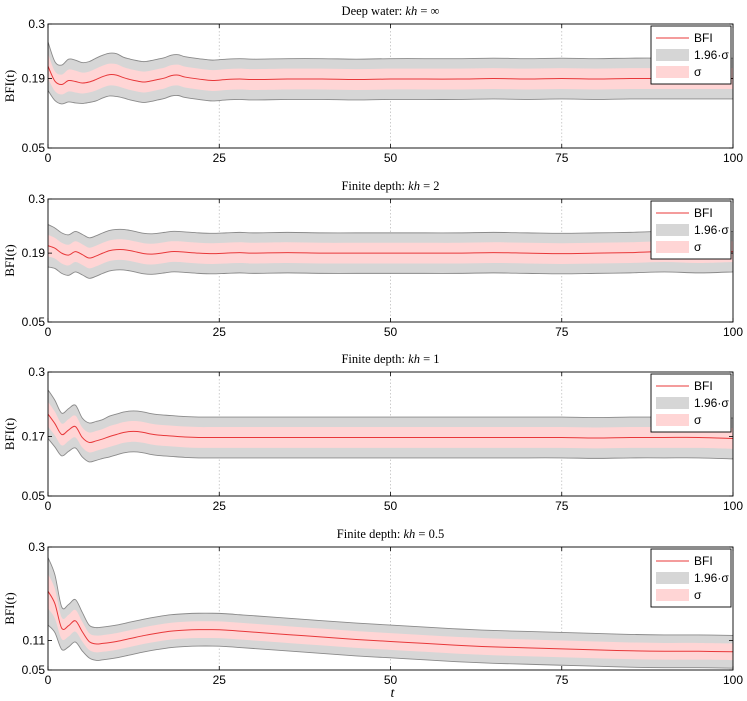 This screenshot has height=701, width=747. I want to click on chart-title: Deep water: kh = ∞, so click(391, 11).